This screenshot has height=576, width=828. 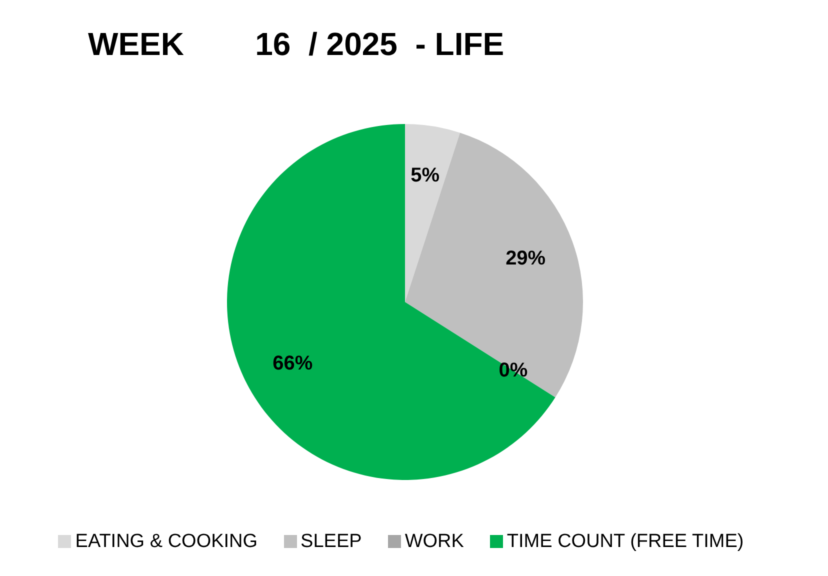 What do you see at coordinates (425, 175) in the screenshot?
I see `data-label: 5%` at bounding box center [425, 175].